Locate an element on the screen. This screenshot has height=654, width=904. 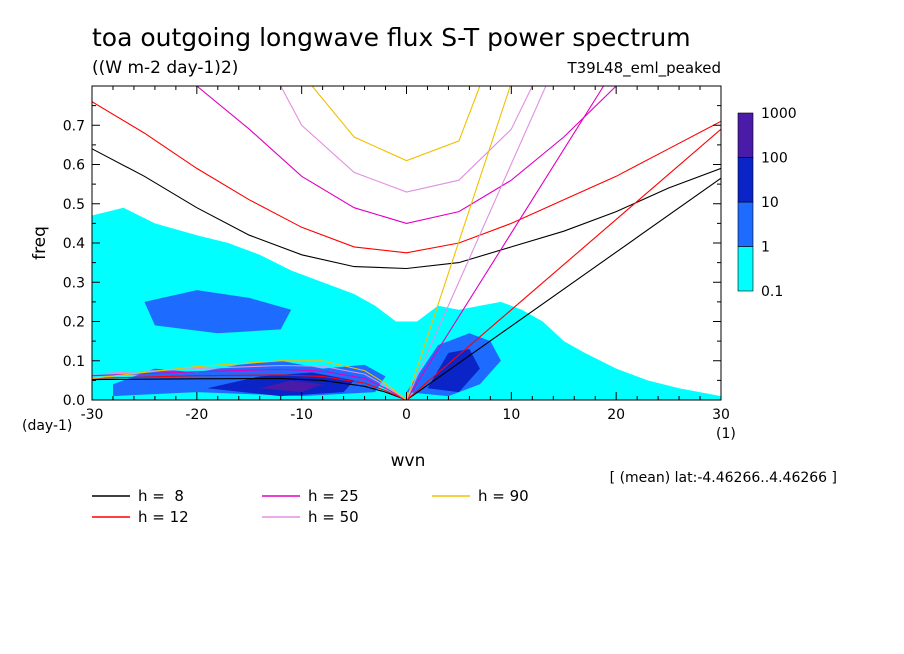
y-tick-label: 0.7 is located at coordinates (74, 126).